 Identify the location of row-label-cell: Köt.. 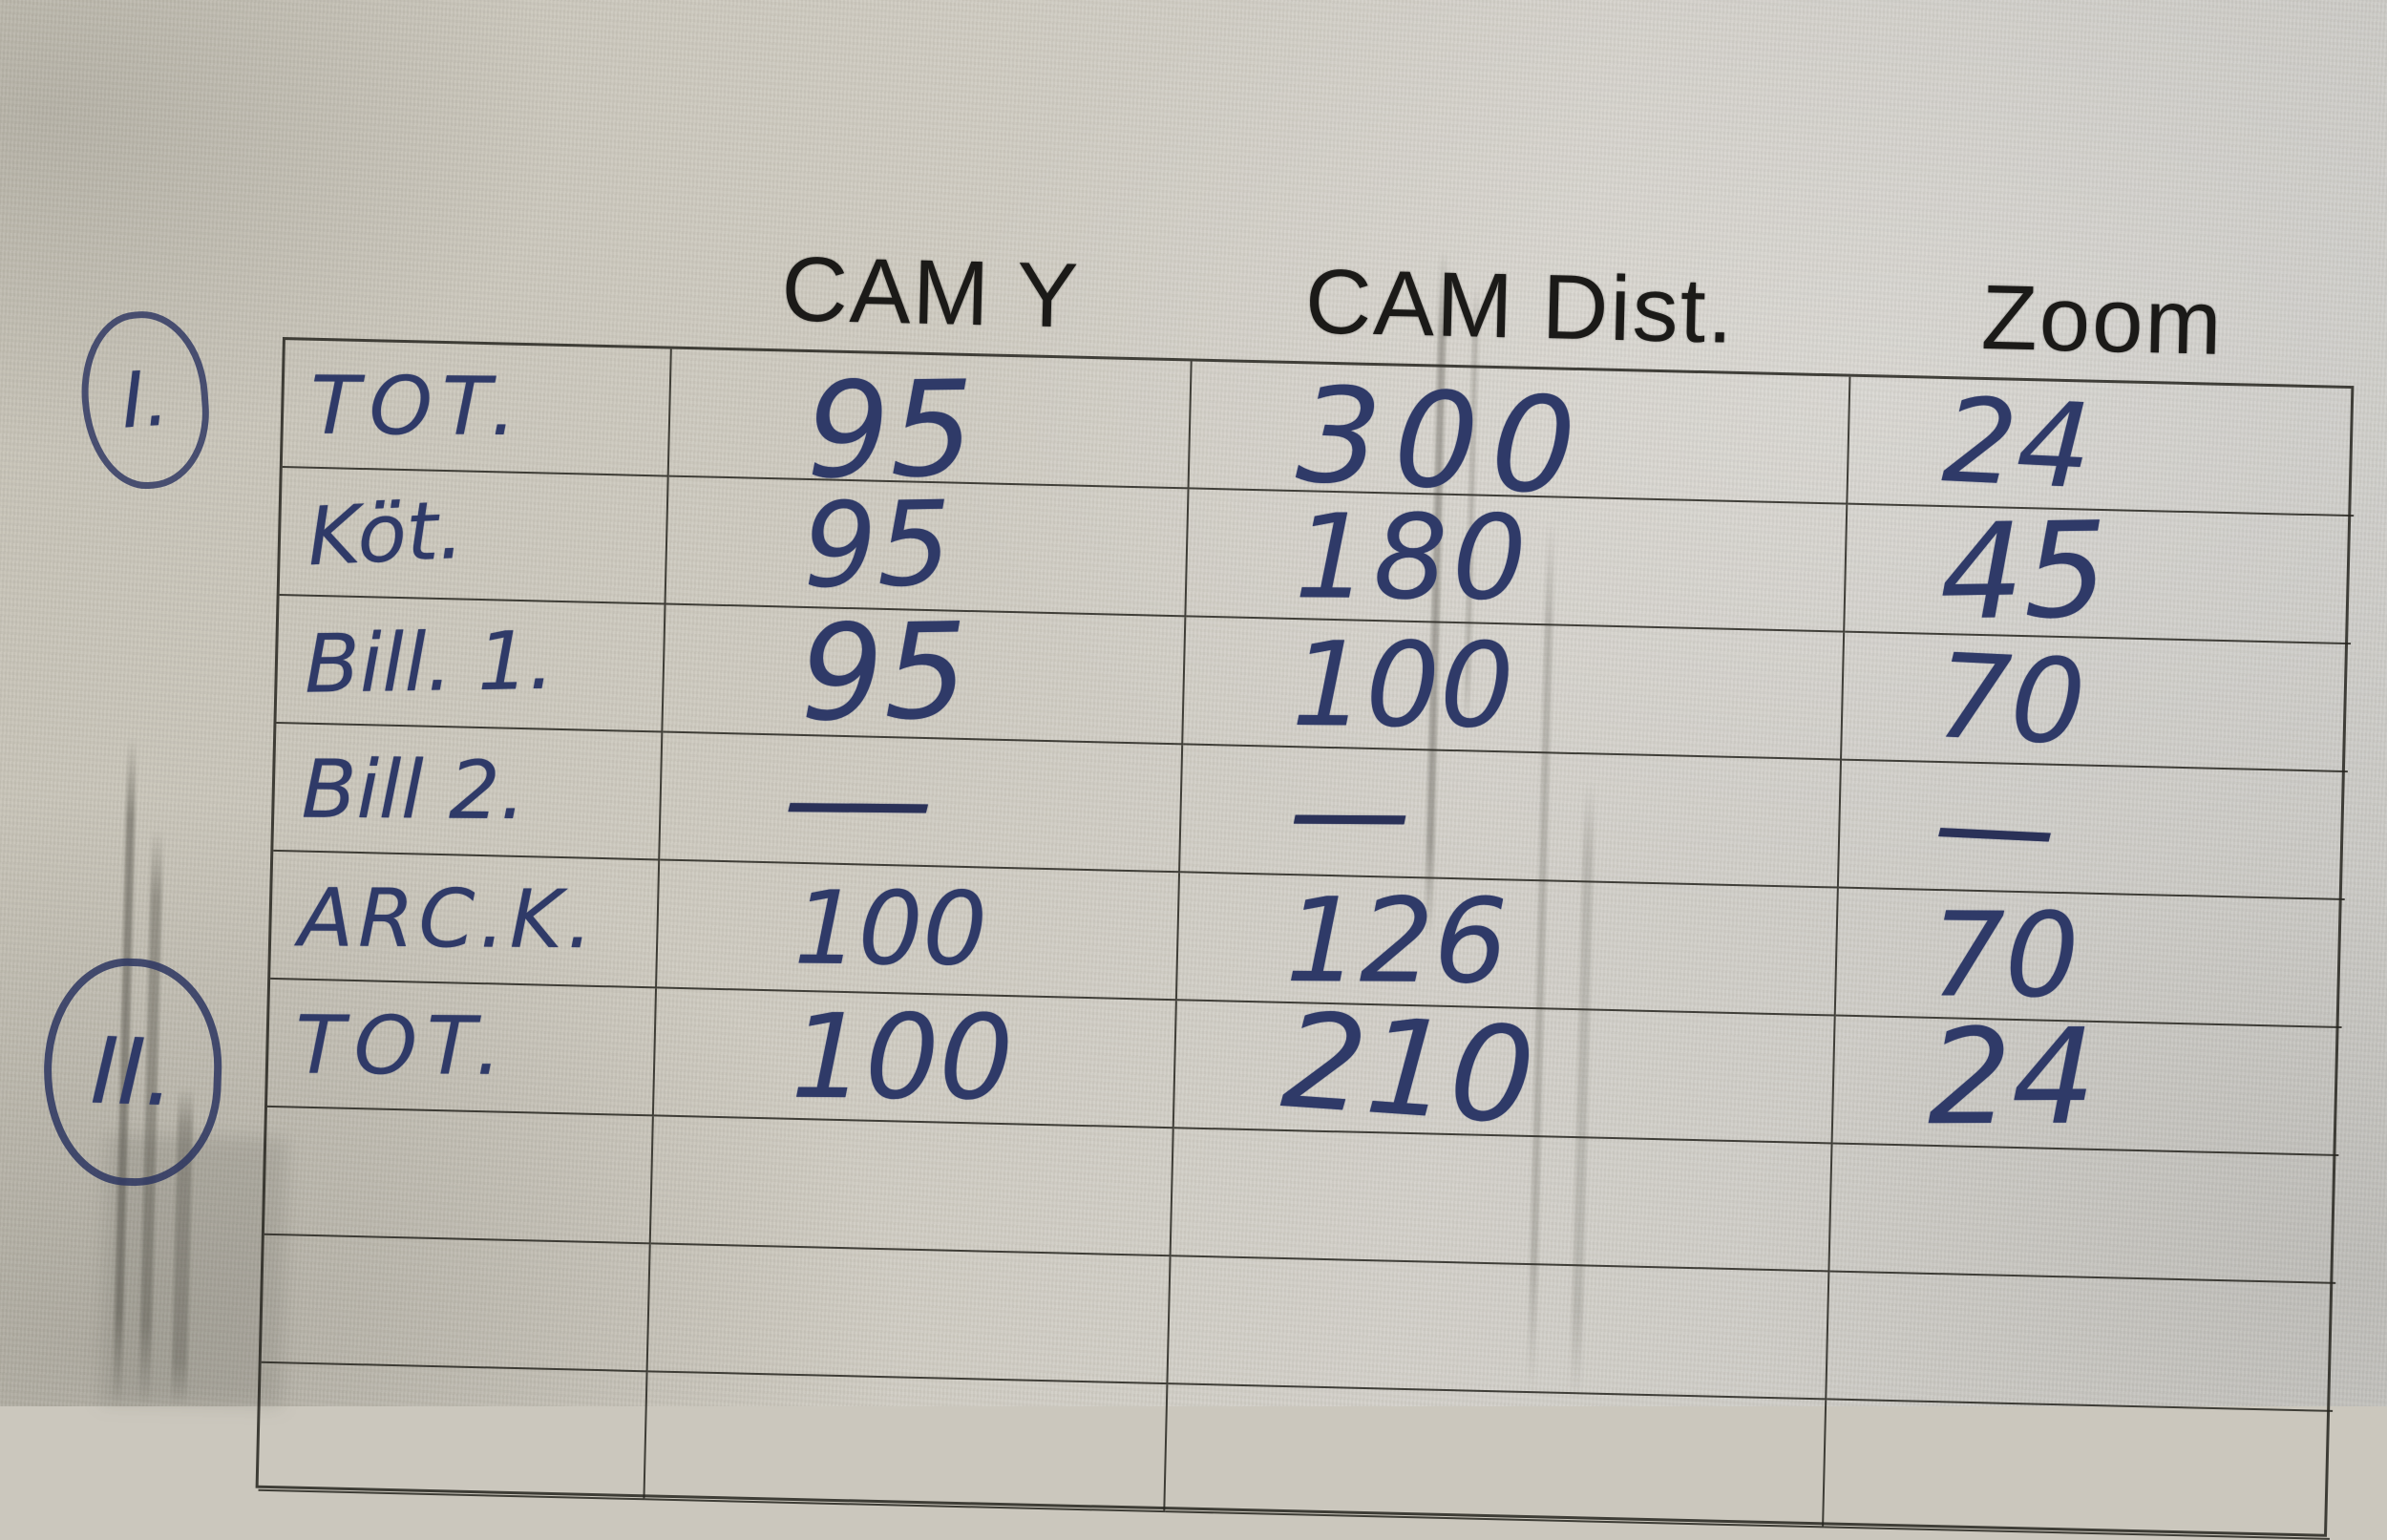
(474, 536).